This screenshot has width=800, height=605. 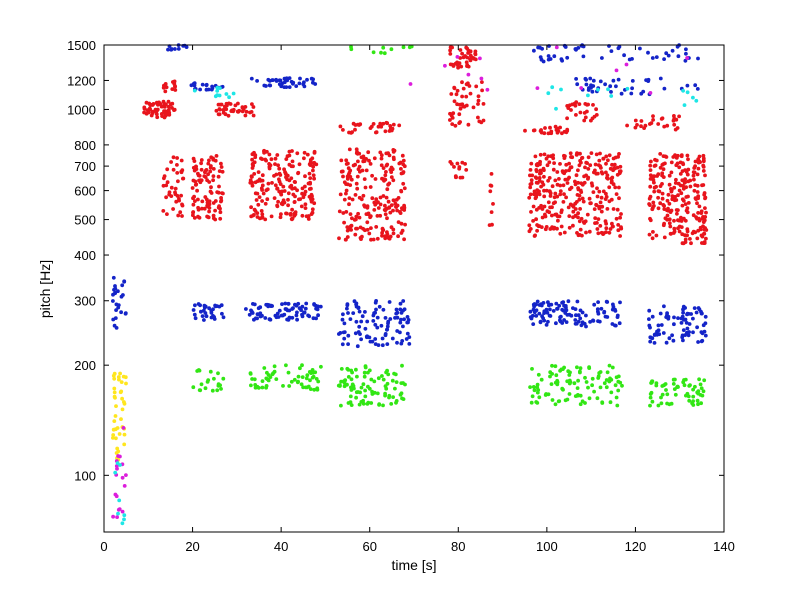 What do you see at coordinates (103, 546) in the screenshot?
I see `x-tick-label: 0` at bounding box center [103, 546].